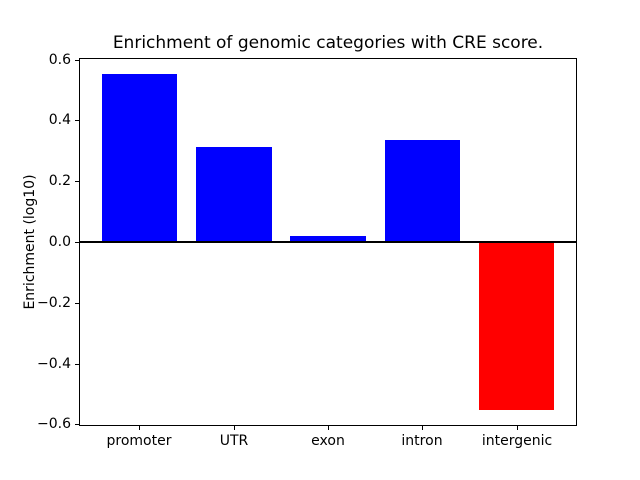 This screenshot has width=640, height=480. I want to click on y-tick-label: 0.0, so click(59, 242).